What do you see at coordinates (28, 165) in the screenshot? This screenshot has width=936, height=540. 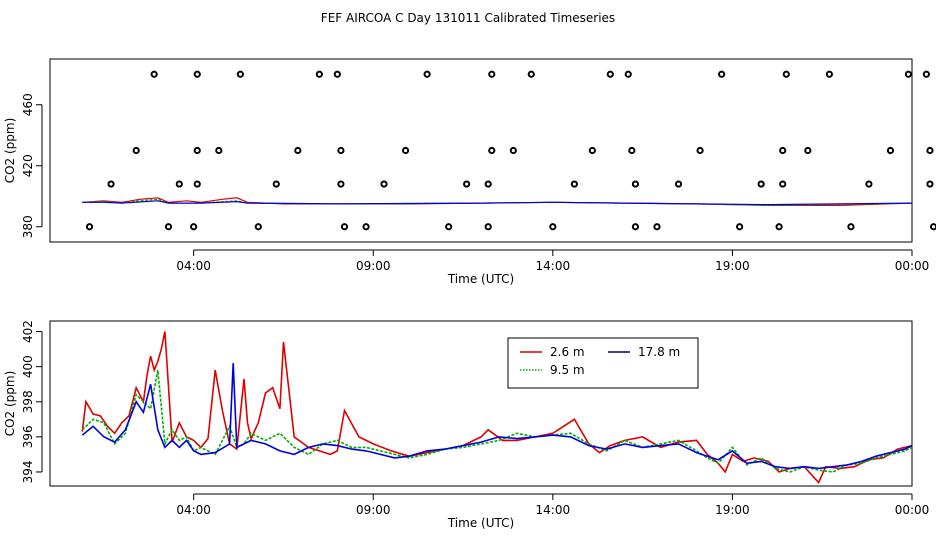 I see `y-tick-label: 420` at bounding box center [28, 165].